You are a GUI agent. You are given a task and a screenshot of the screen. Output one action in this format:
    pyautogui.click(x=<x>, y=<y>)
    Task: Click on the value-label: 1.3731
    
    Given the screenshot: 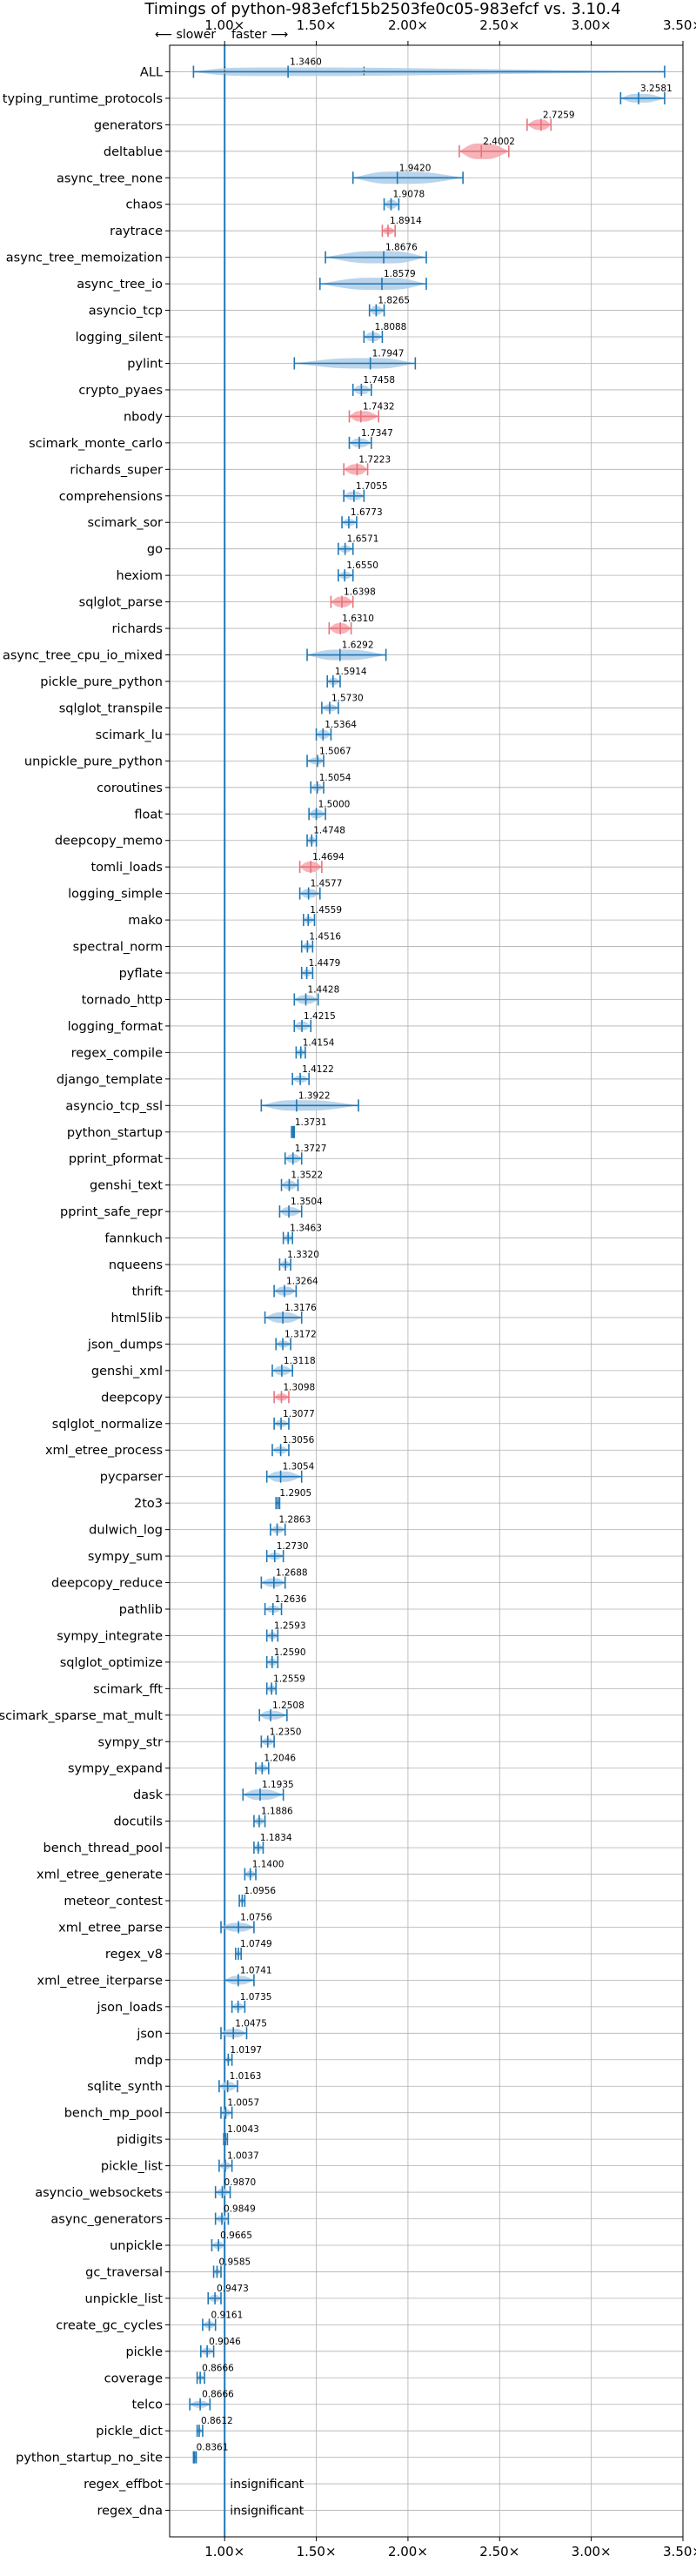 What is the action you would take?
    pyautogui.click(x=311, y=1122)
    